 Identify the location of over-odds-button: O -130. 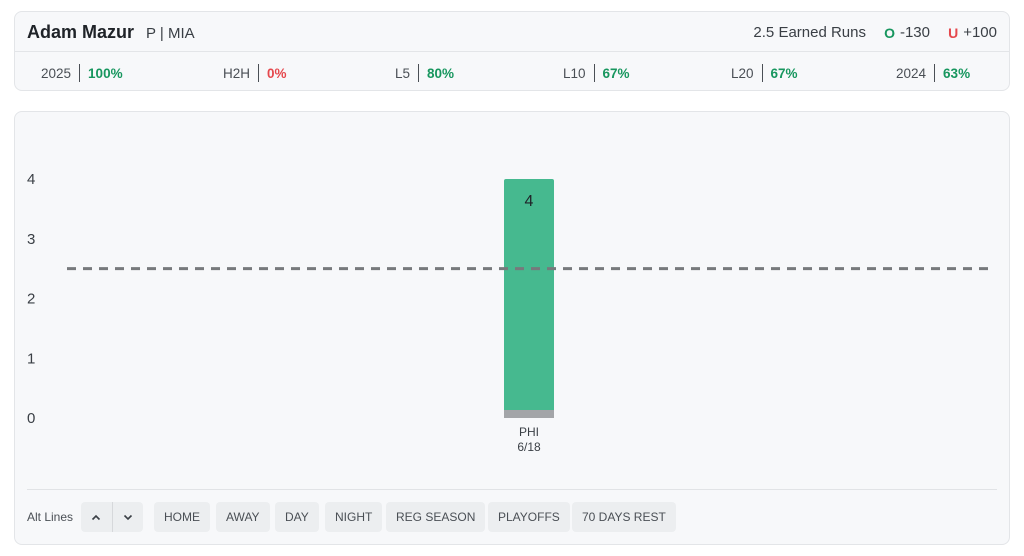
(907, 32).